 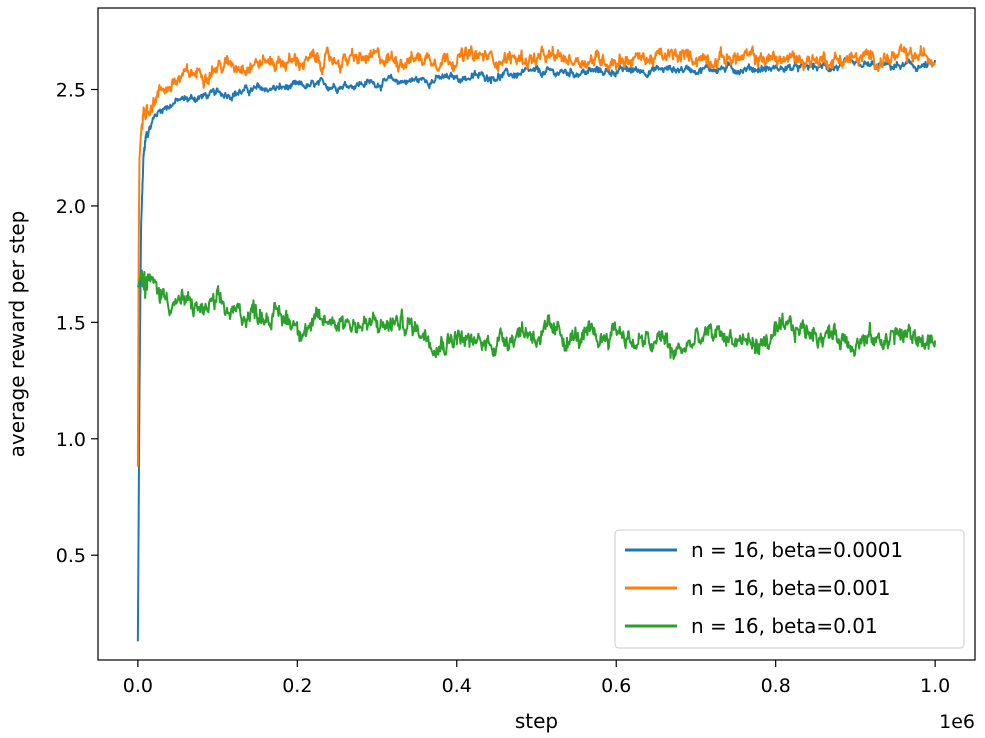 I want to click on y-tick-label: 2.5, so click(x=71, y=91).